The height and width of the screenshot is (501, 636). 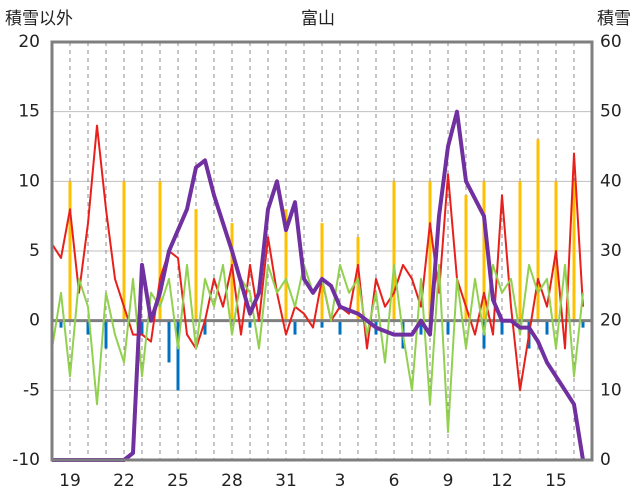 I want to click on x-tick-label: 31, so click(x=286, y=481).